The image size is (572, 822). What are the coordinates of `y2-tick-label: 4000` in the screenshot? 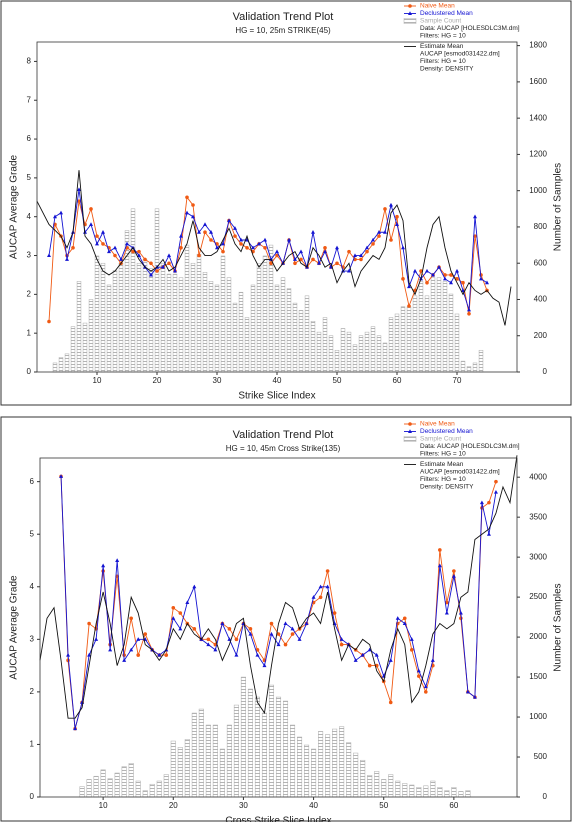 It's located at (538, 476).